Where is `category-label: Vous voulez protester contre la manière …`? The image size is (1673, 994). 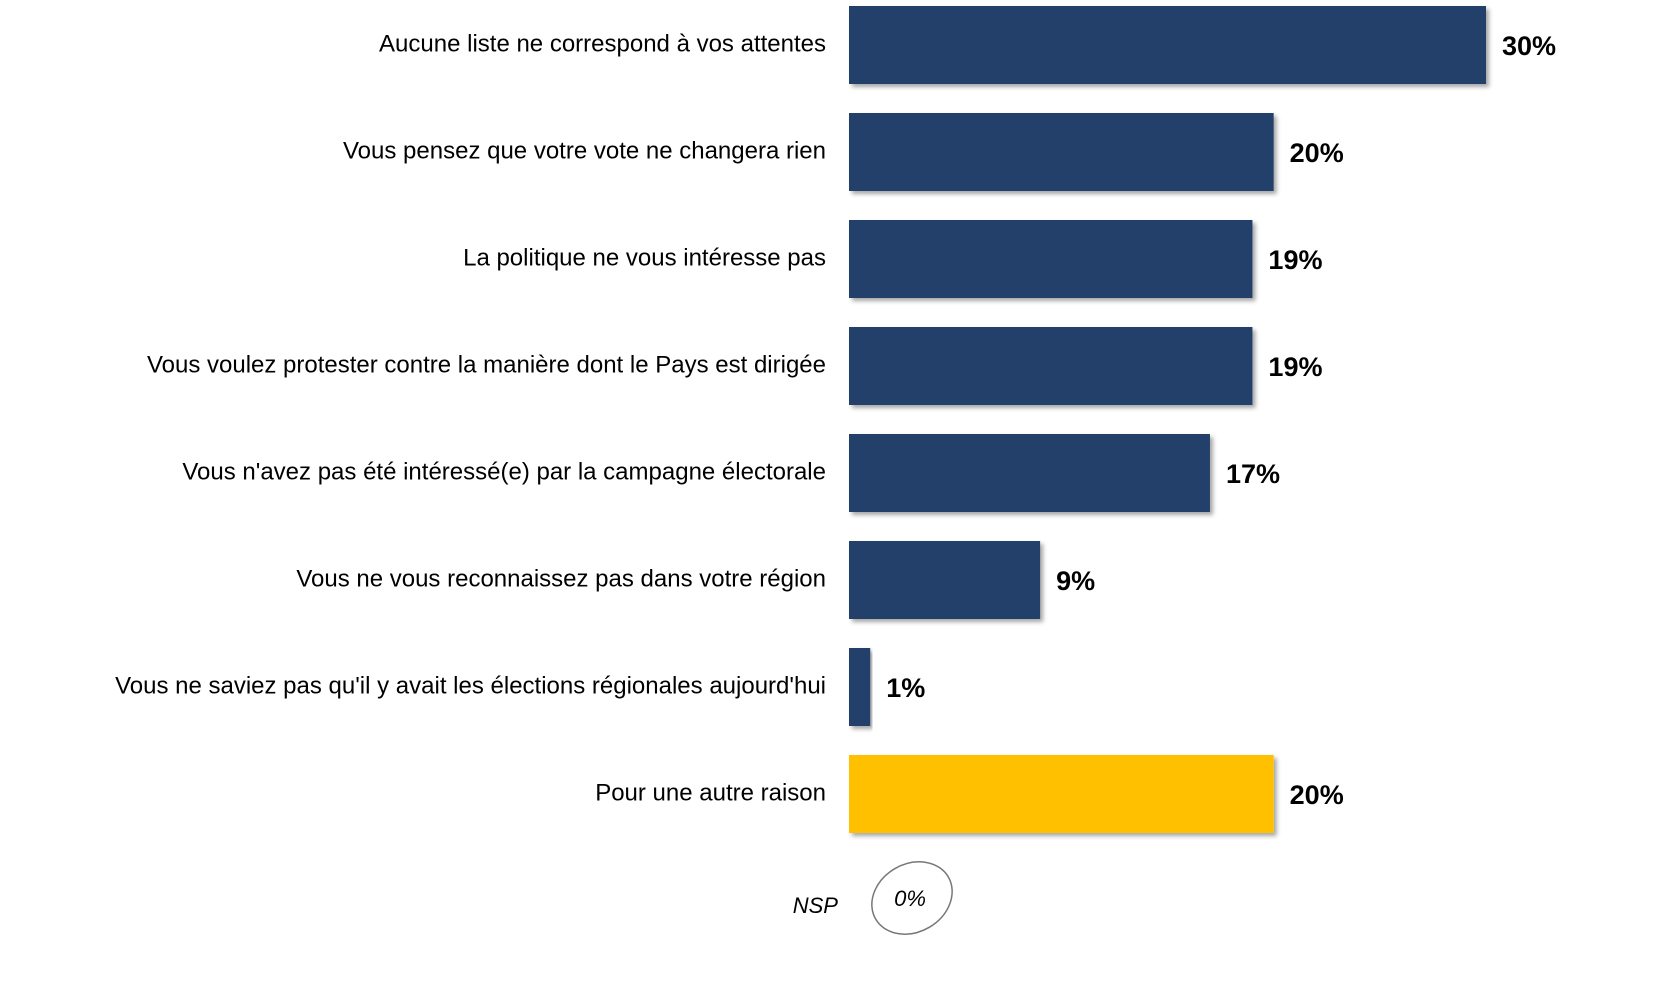
category-label: Vous voulez protester contre la manière … is located at coordinates (486, 364).